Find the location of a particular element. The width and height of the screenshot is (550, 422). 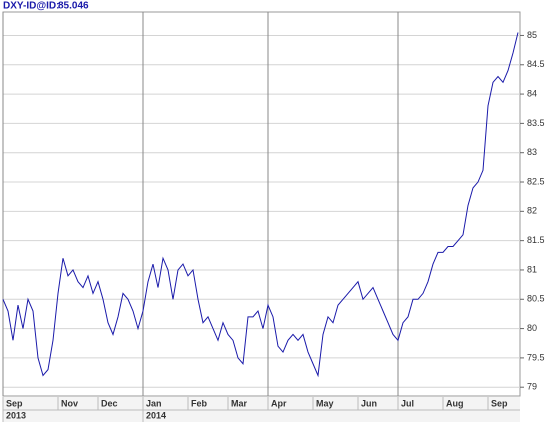

y-tick-label: 81 is located at coordinates (532, 269).